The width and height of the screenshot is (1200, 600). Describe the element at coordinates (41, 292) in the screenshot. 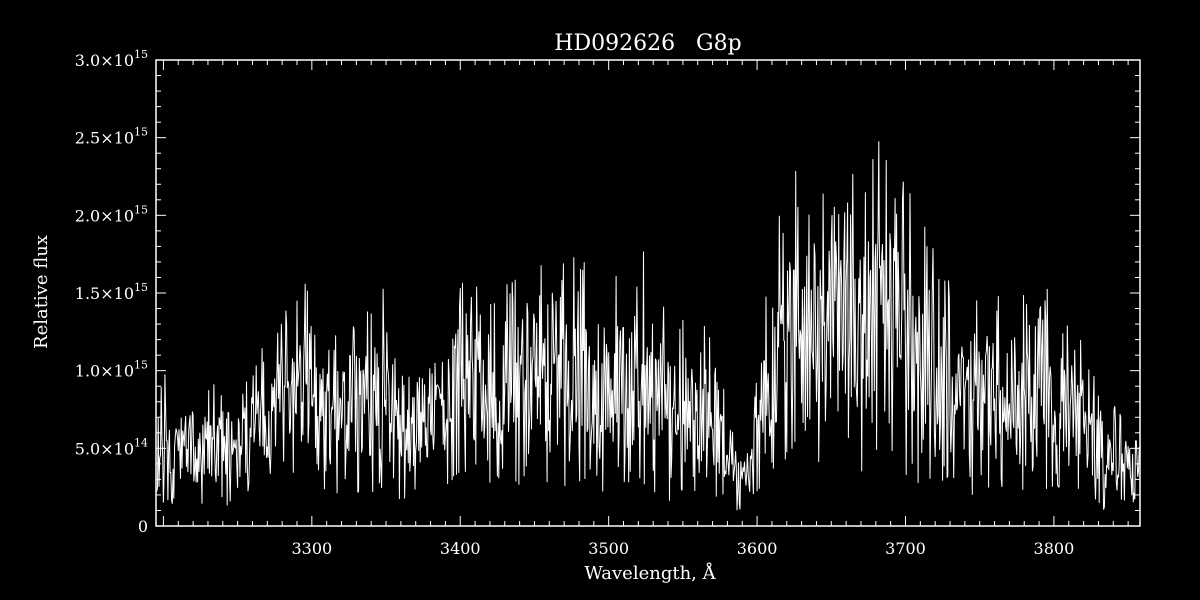

I see `y-axis-label: Relative flux` at that location.